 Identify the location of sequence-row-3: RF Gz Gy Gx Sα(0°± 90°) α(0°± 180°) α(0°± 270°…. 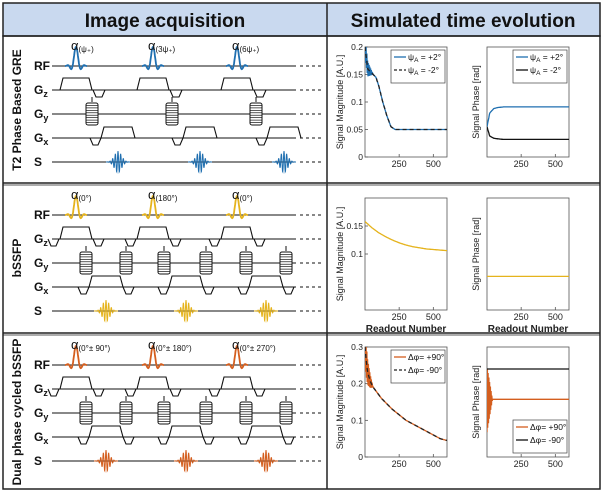
(178, 405).